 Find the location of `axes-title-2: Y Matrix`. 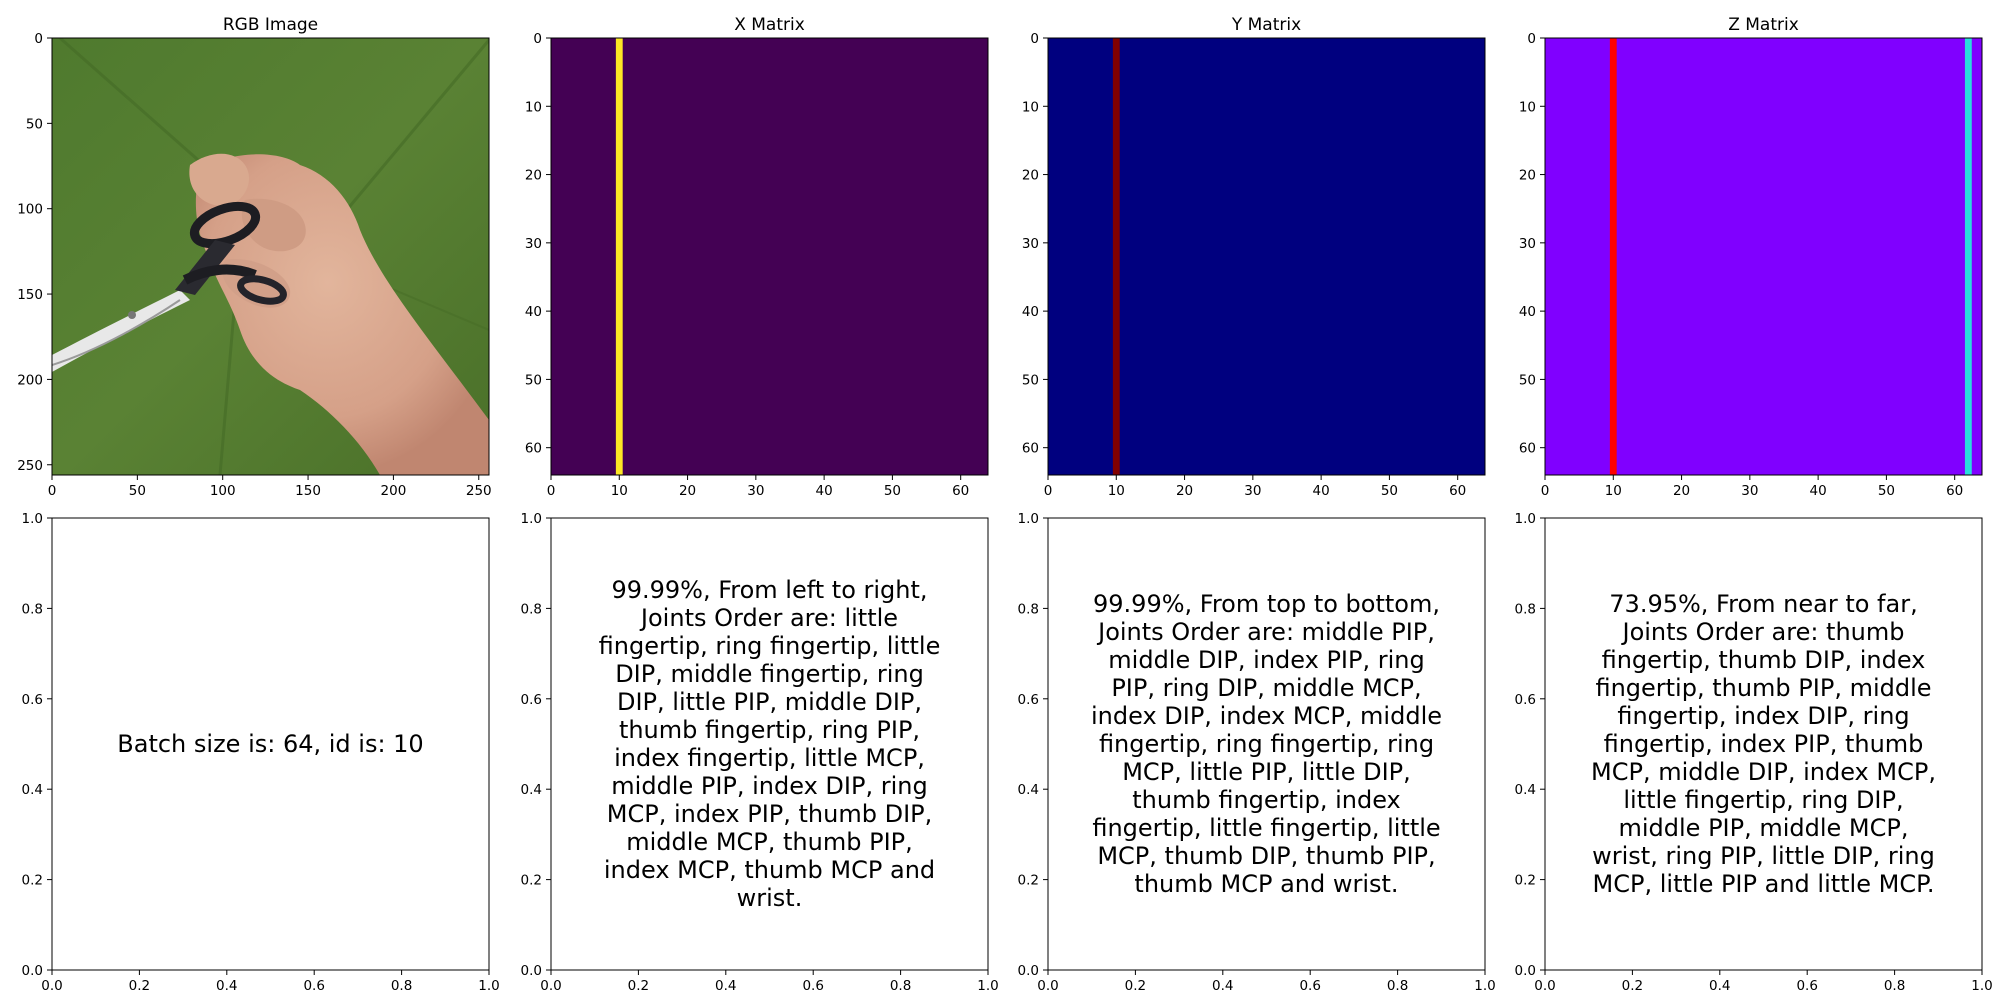

axes-title-2: Y Matrix is located at coordinates (1266, 25).